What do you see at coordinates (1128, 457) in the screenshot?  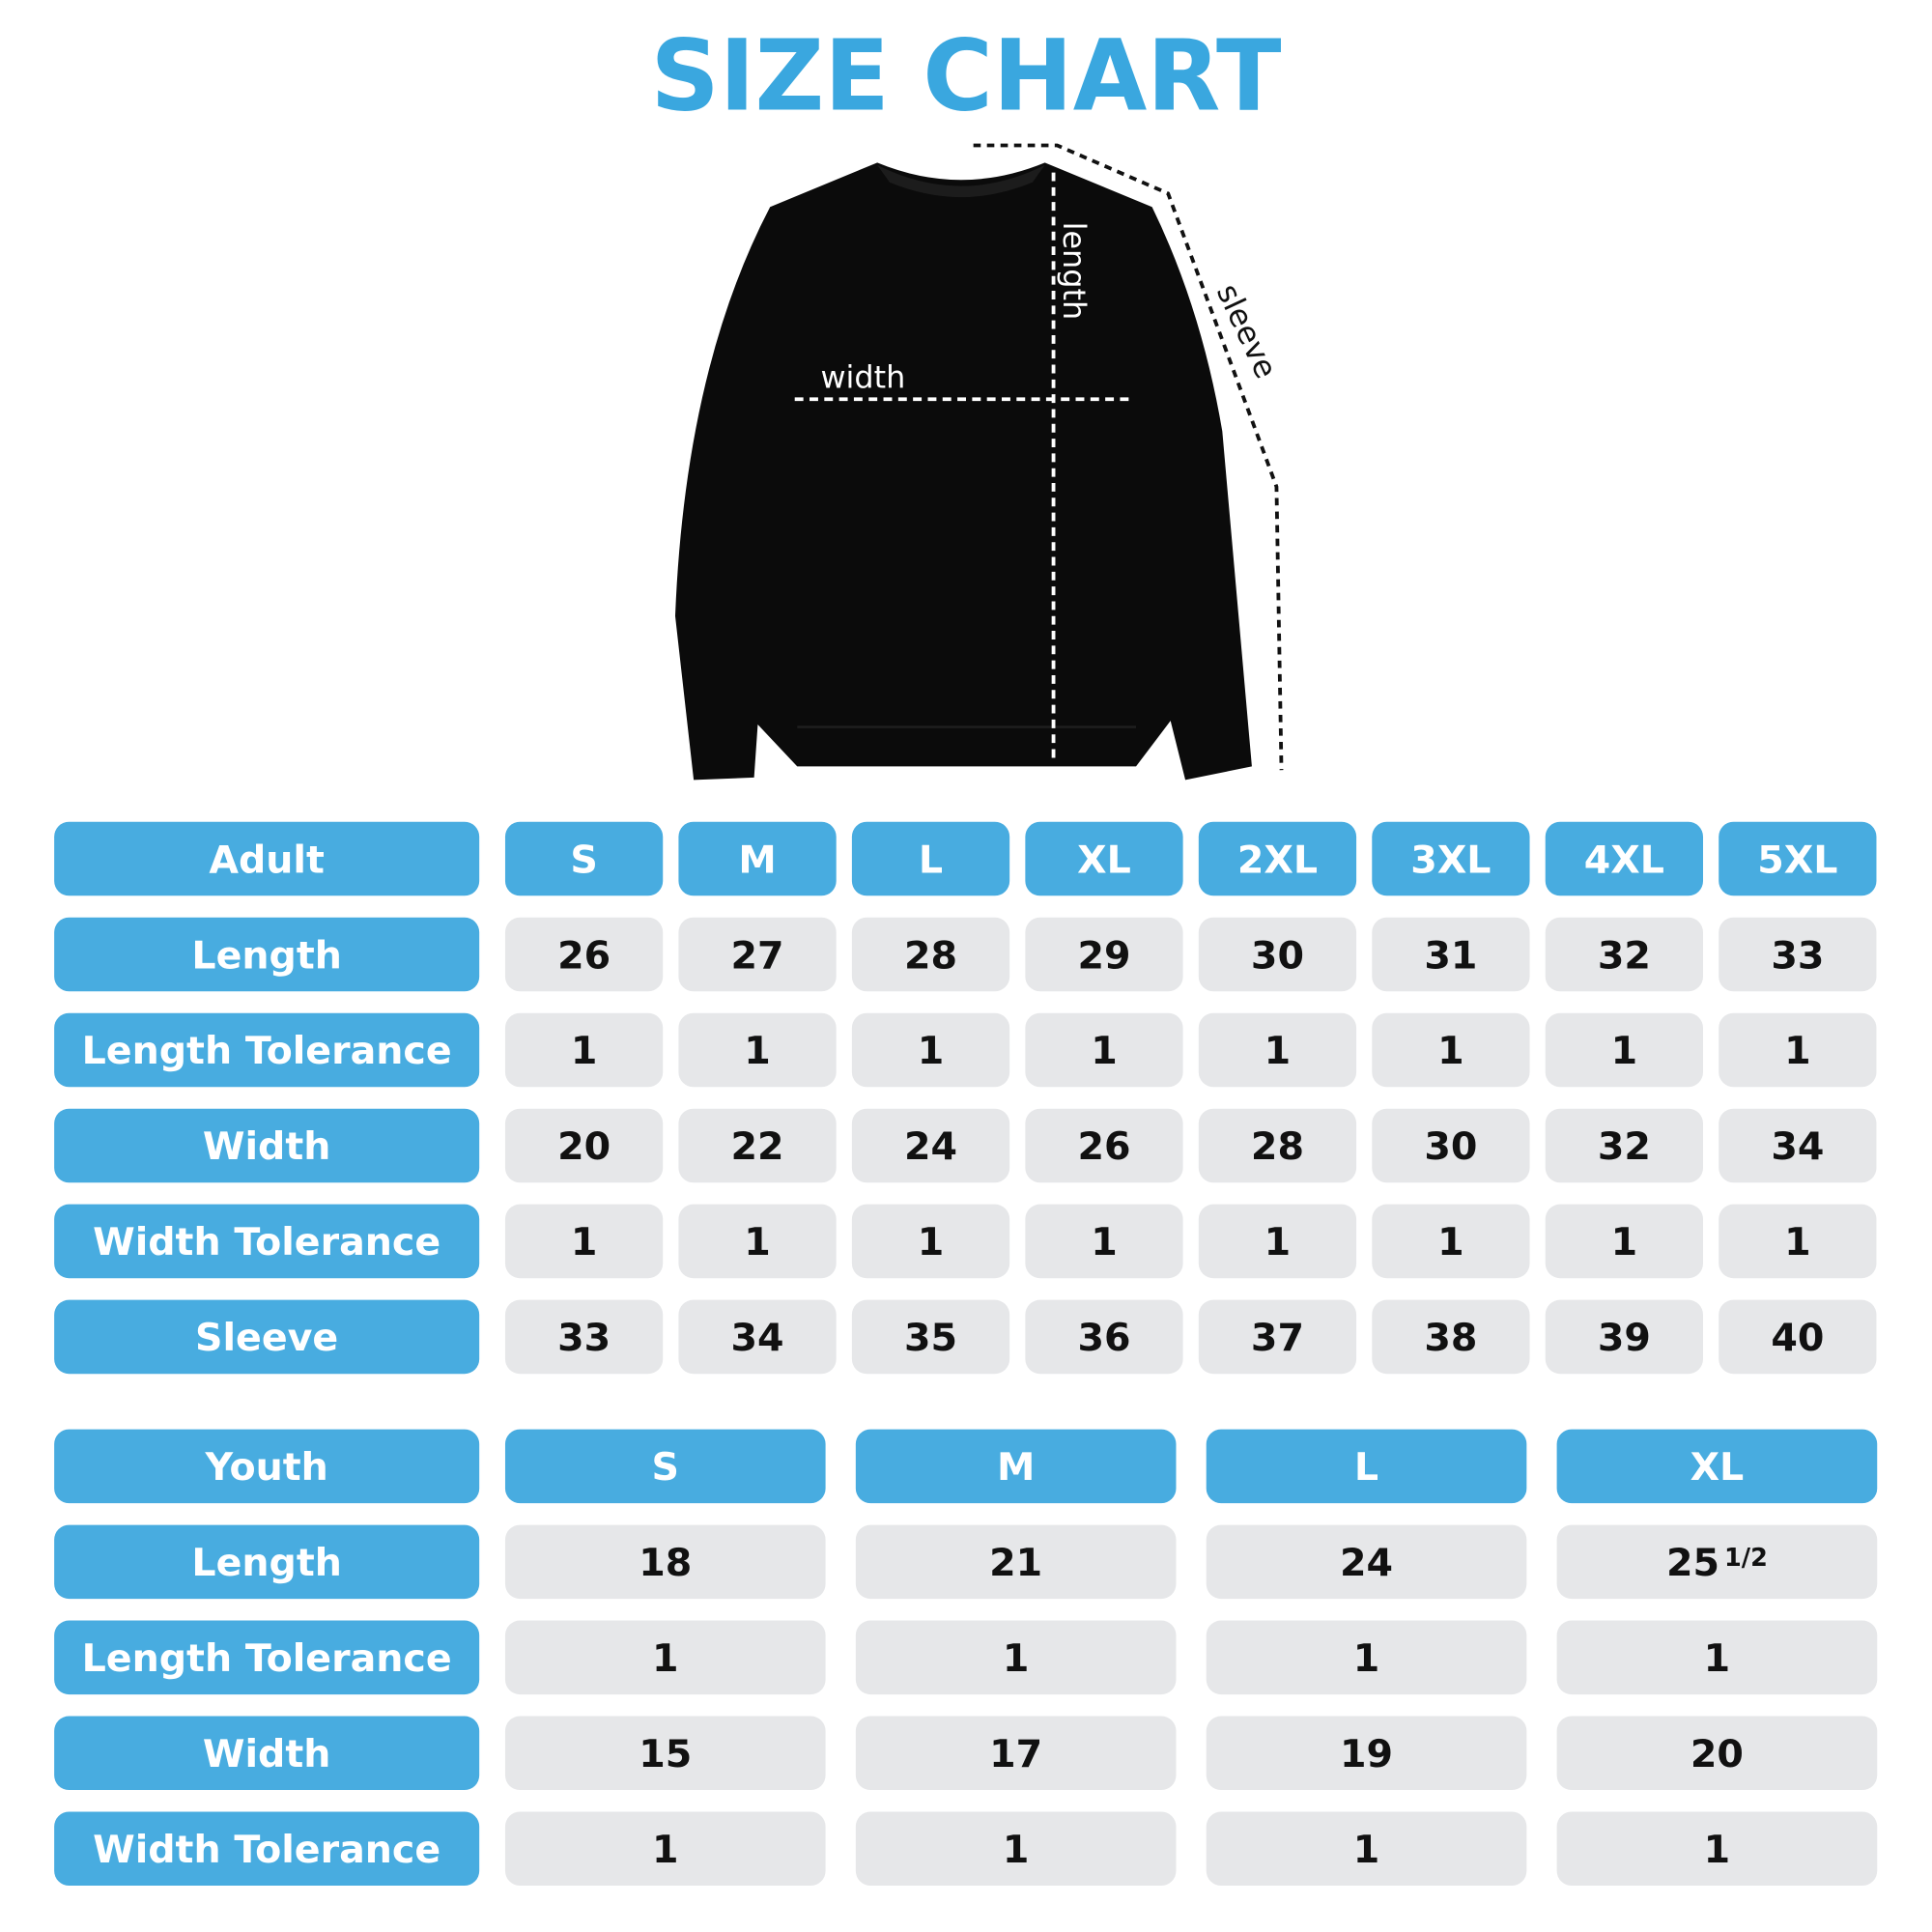 I see `sleeve-line` at bounding box center [1128, 457].